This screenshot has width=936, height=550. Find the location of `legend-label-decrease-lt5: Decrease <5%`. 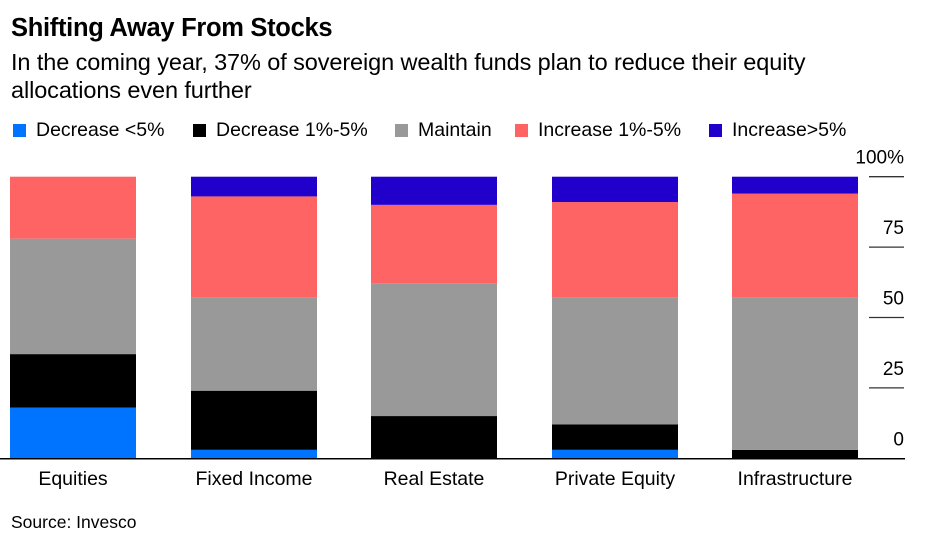

legend-label-decrease-lt5: Decrease <5% is located at coordinates (100, 129).